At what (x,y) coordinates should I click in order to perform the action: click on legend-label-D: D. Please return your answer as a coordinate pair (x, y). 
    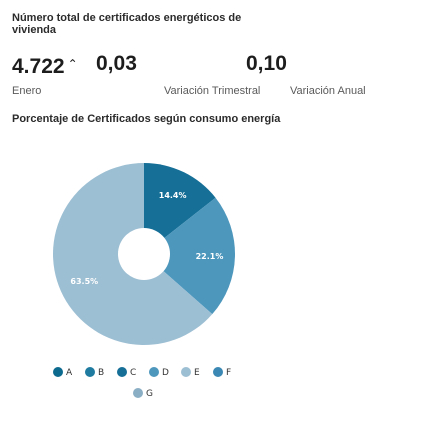
    Looking at the image, I should click on (165, 373).